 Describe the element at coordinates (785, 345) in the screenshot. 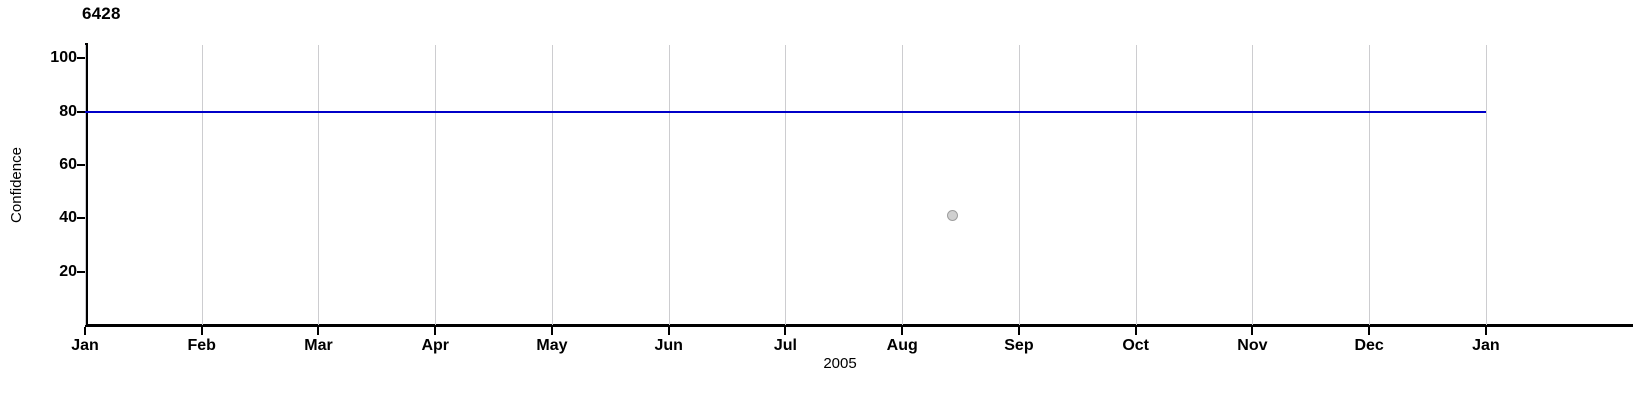

I see `x-axis-tick-label: Jul` at that location.